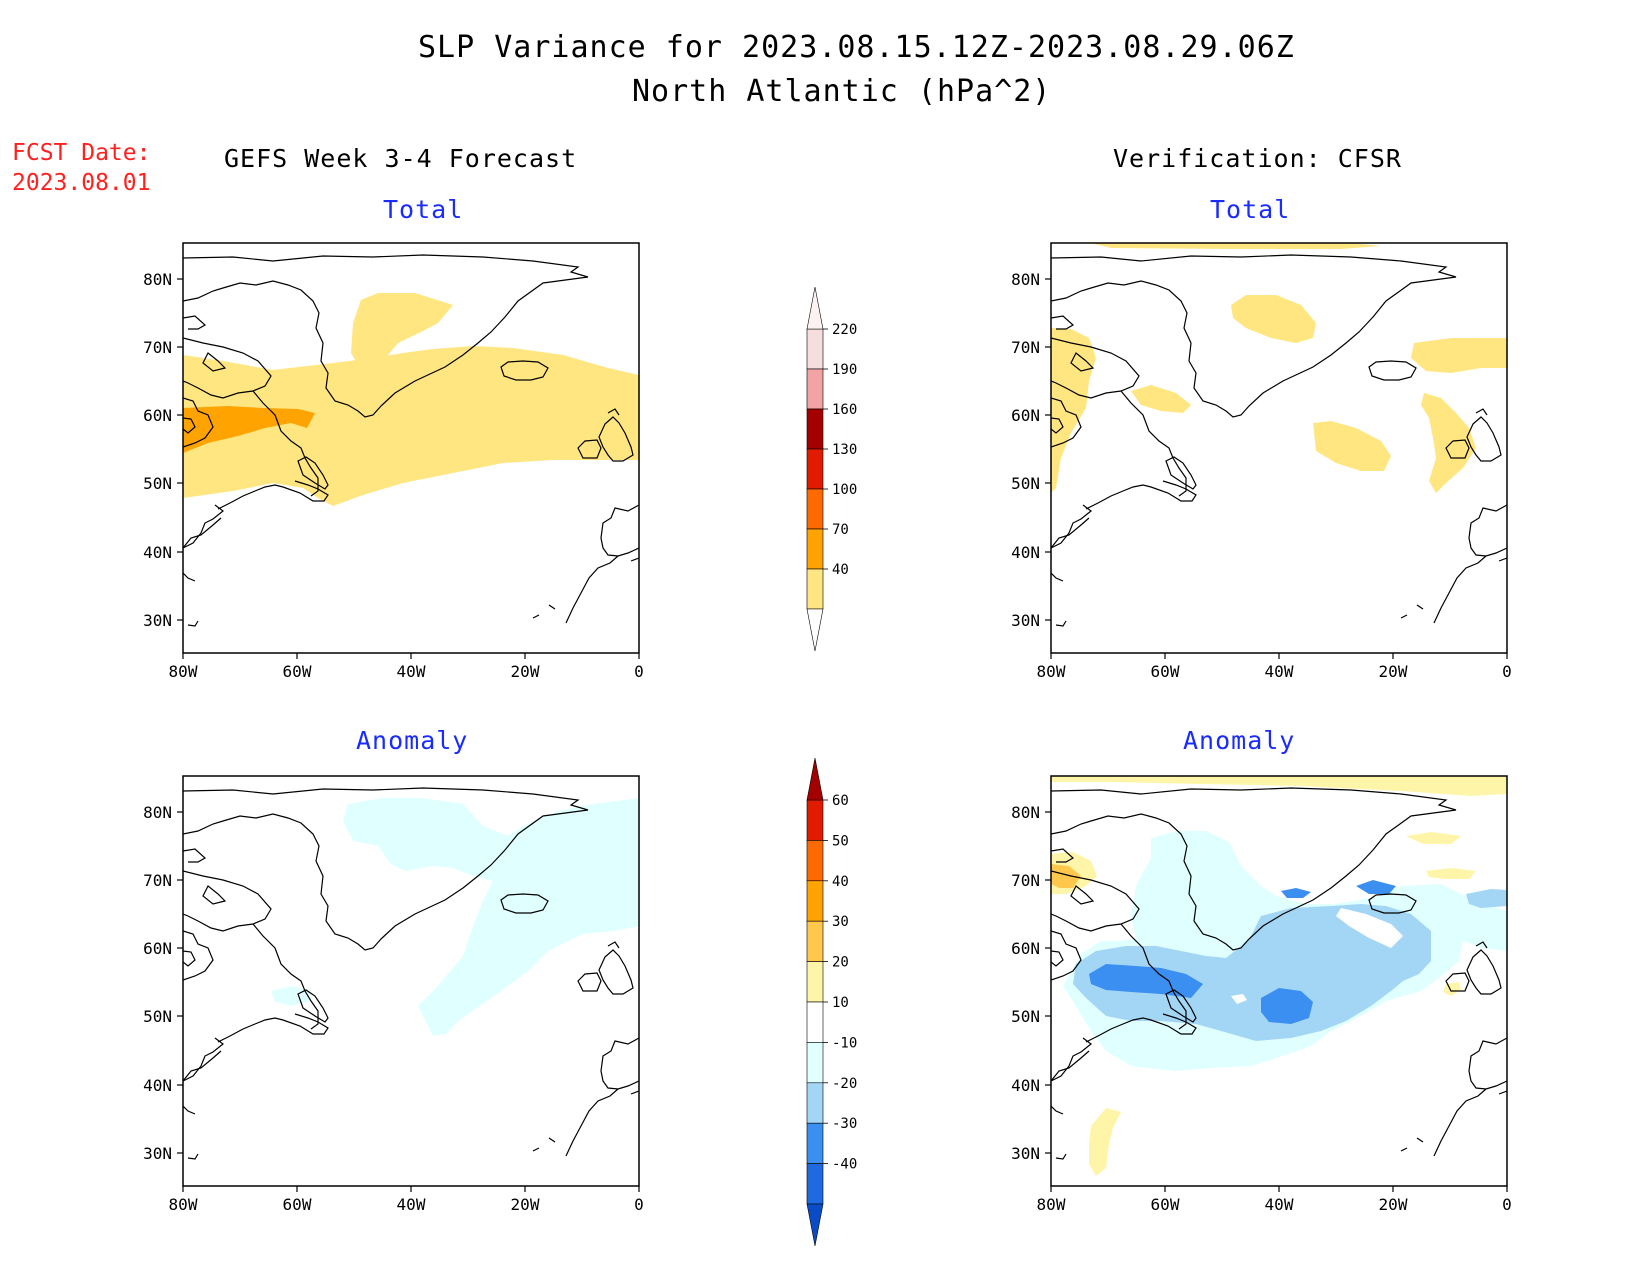 This screenshot has height=1275, width=1650. Describe the element at coordinates (840, 570) in the screenshot. I see `colorbar-total-label: 40` at that location.